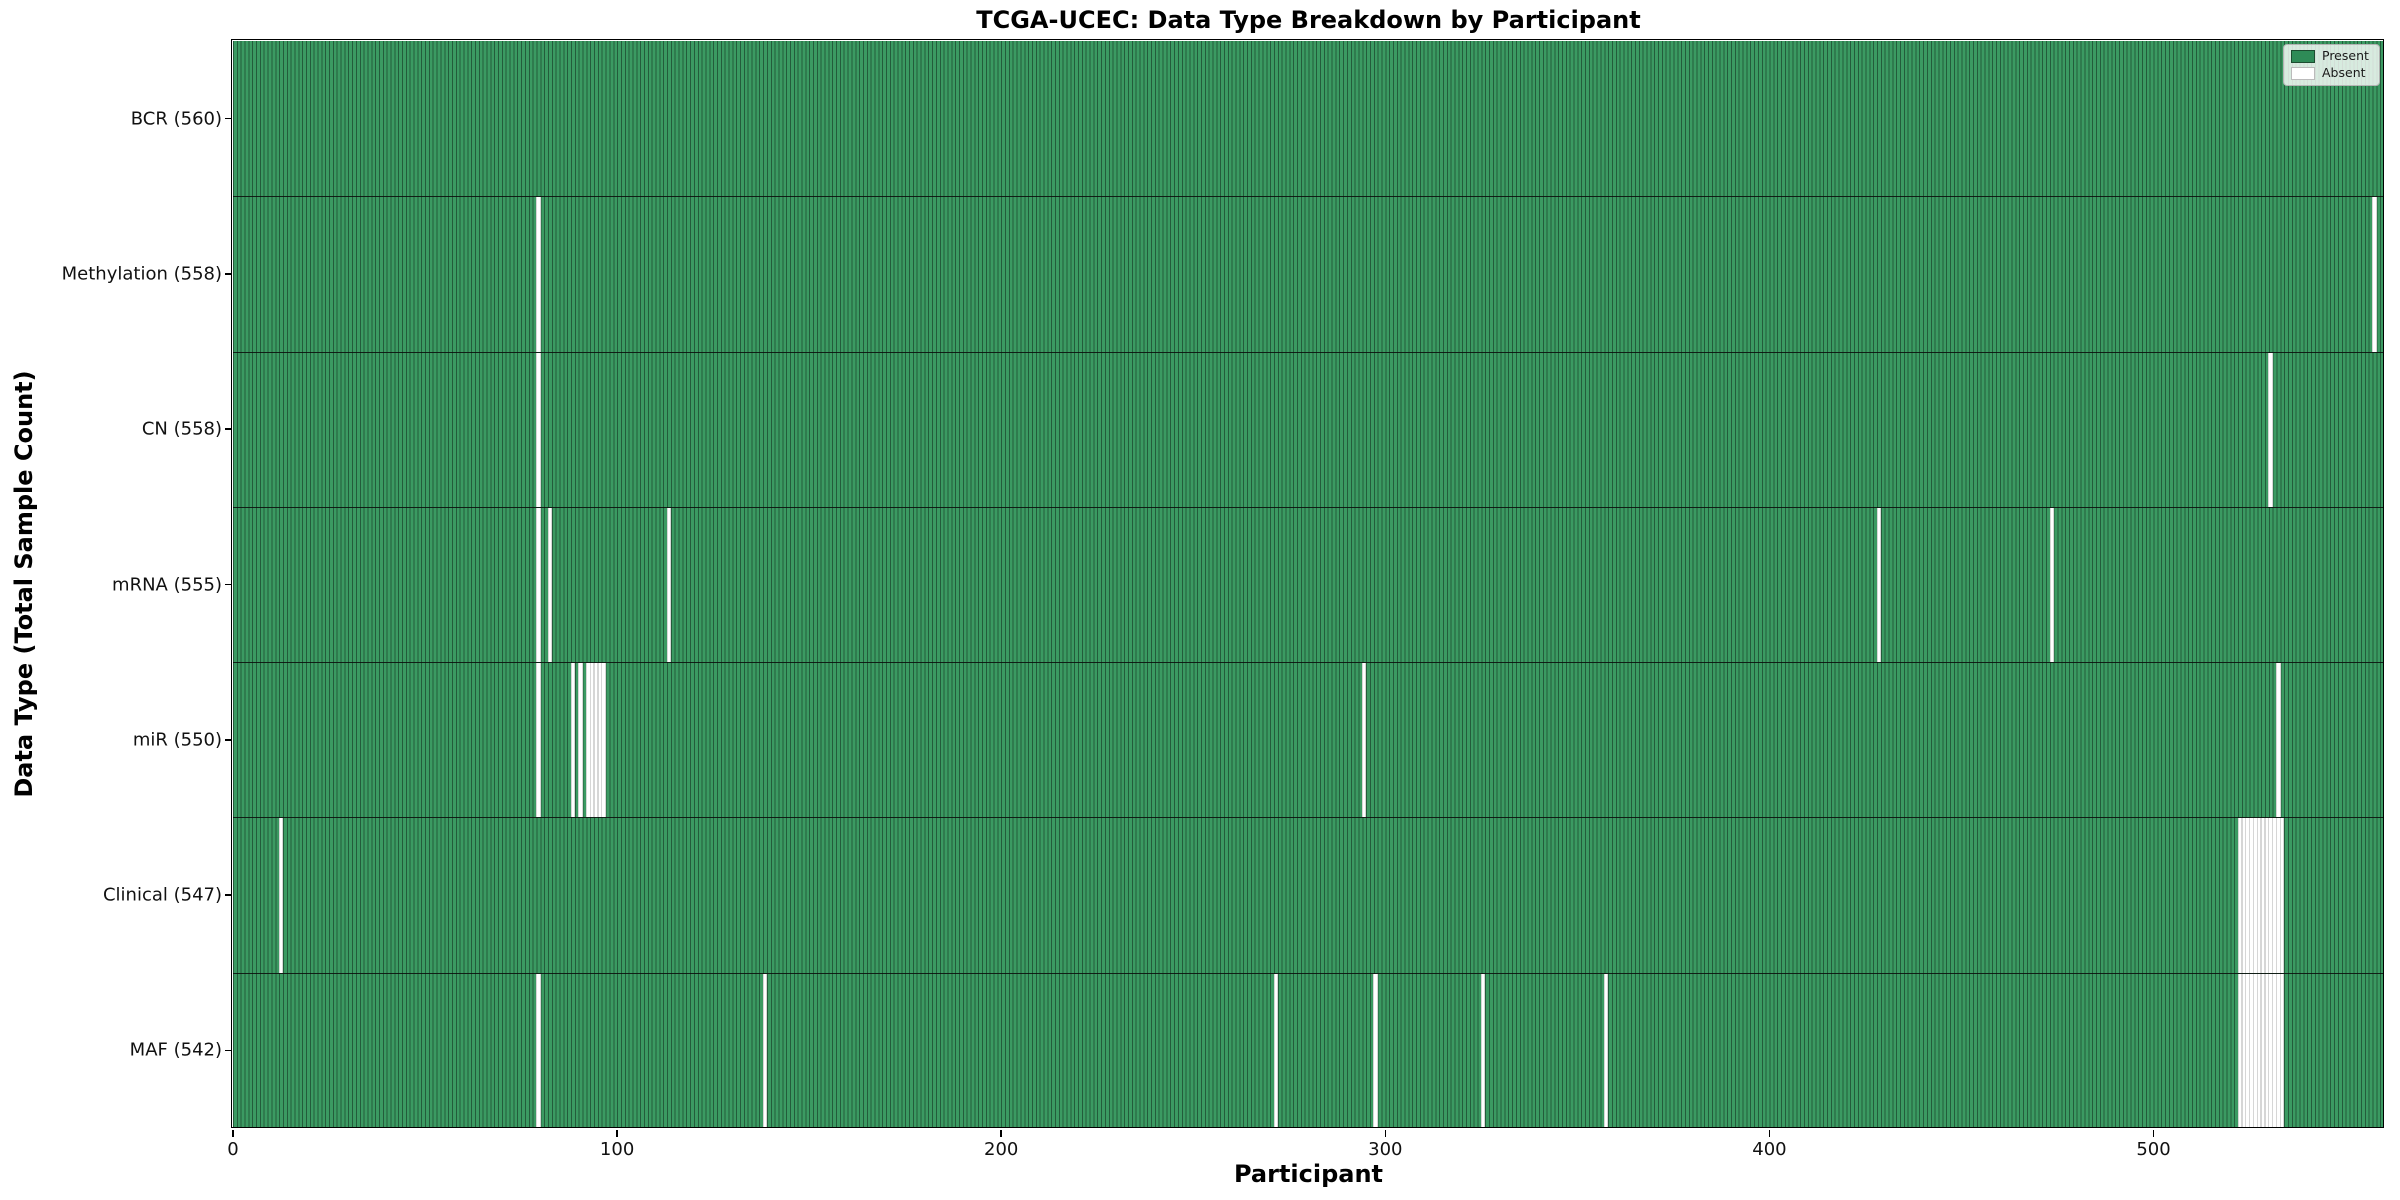 This screenshot has height=1200, width=2400. Describe the element at coordinates (233, 1149) in the screenshot. I see `x-tick-label: 0` at that location.